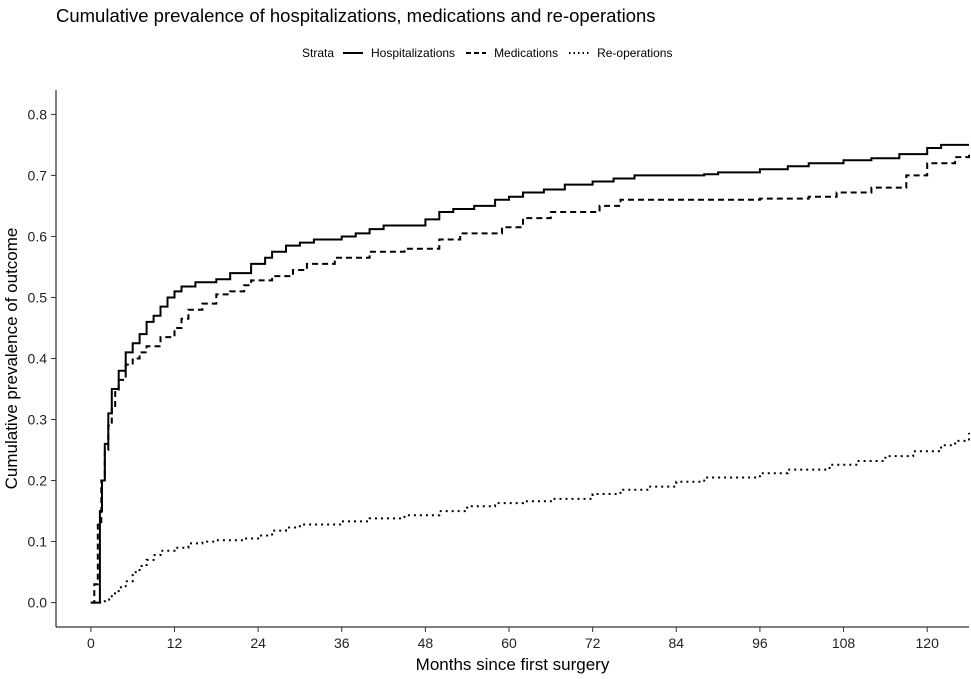 The height and width of the screenshot is (679, 971). I want to click on x-tick-label: 60, so click(509, 643).